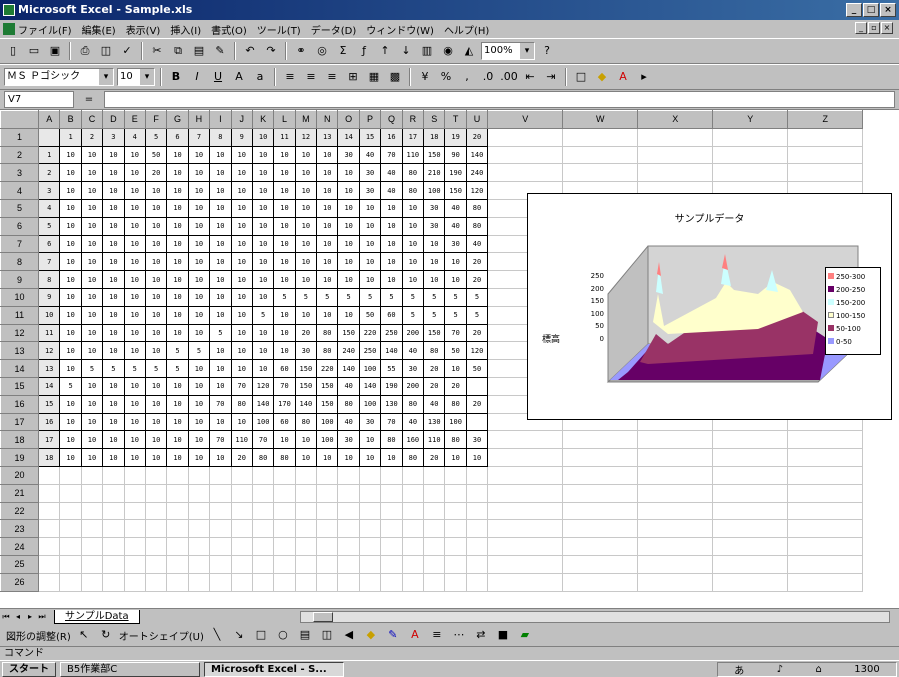 This screenshot has width=899, height=677. I want to click on column-header: H, so click(199, 119).